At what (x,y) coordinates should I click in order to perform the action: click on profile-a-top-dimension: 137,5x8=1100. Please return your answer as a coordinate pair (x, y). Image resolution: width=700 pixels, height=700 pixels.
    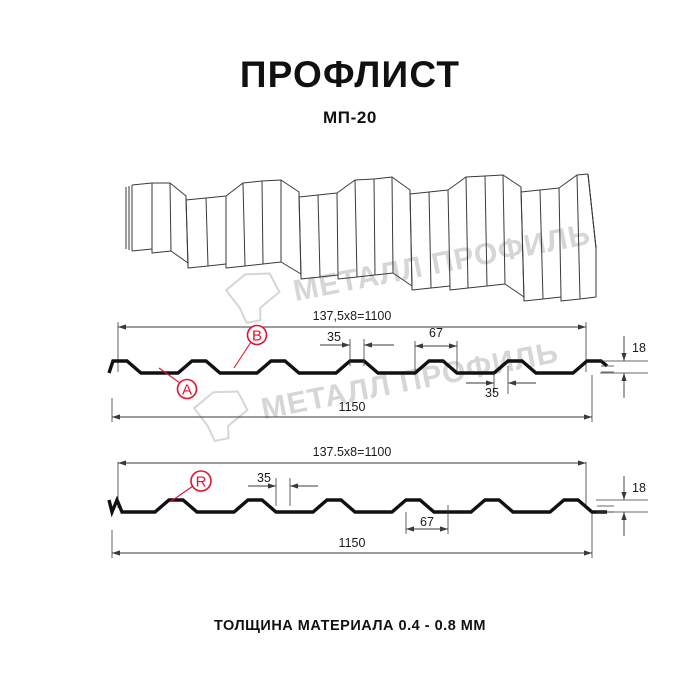
    Looking at the image, I should click on (352, 319).